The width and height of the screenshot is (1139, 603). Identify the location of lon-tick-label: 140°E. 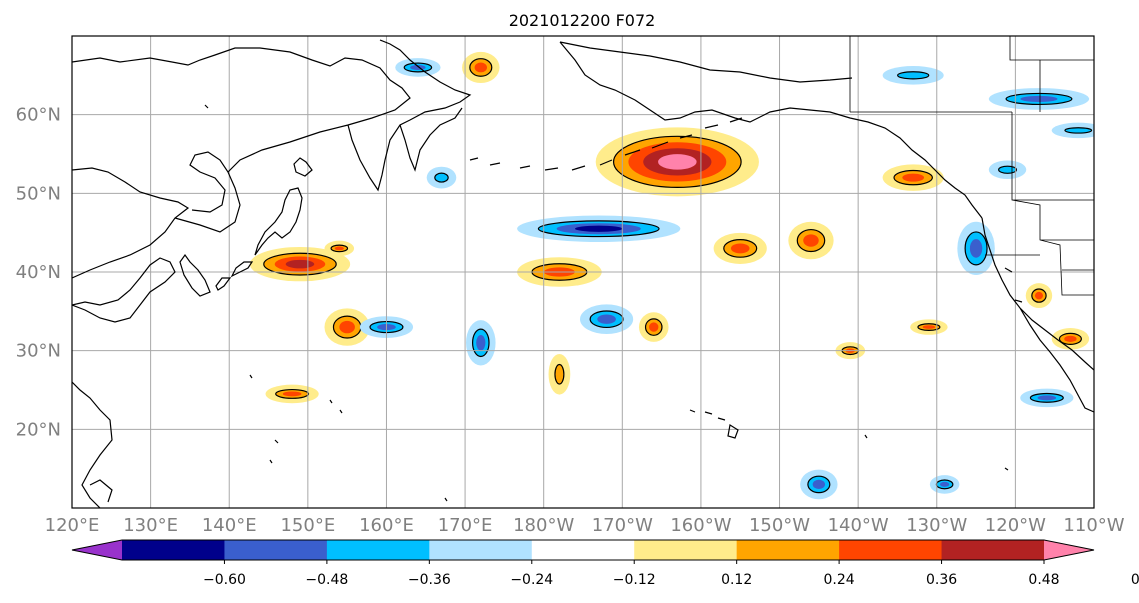
(229, 525).